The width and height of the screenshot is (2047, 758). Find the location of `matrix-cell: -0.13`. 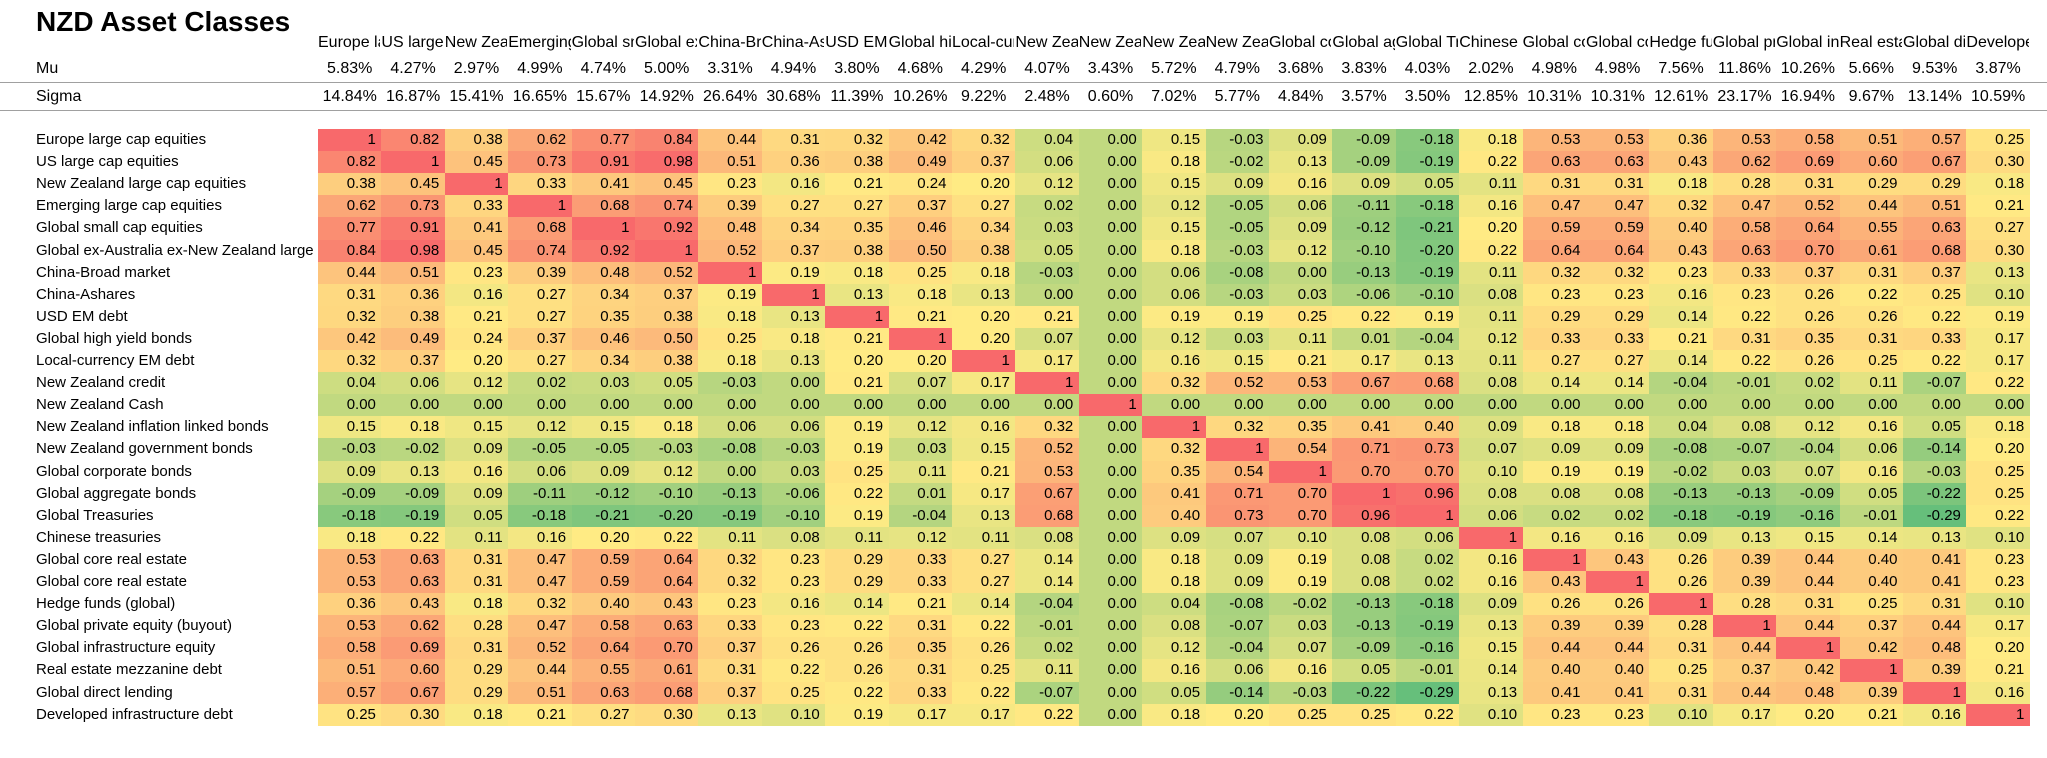

matrix-cell: -0.13 is located at coordinates (1681, 494).